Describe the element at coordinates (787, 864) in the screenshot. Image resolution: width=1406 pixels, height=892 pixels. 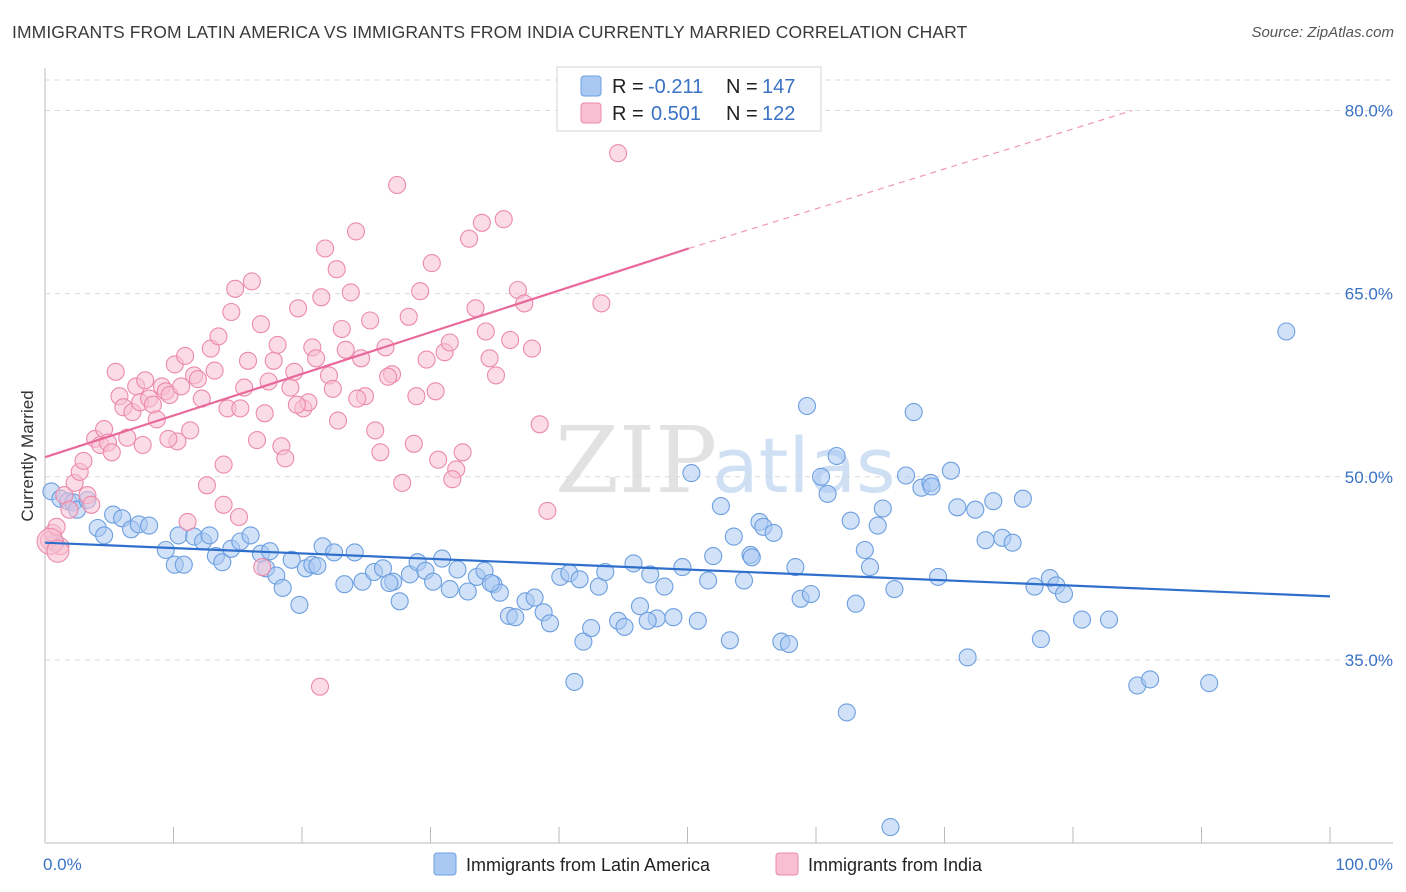
I see `legend-swatch-india` at that location.